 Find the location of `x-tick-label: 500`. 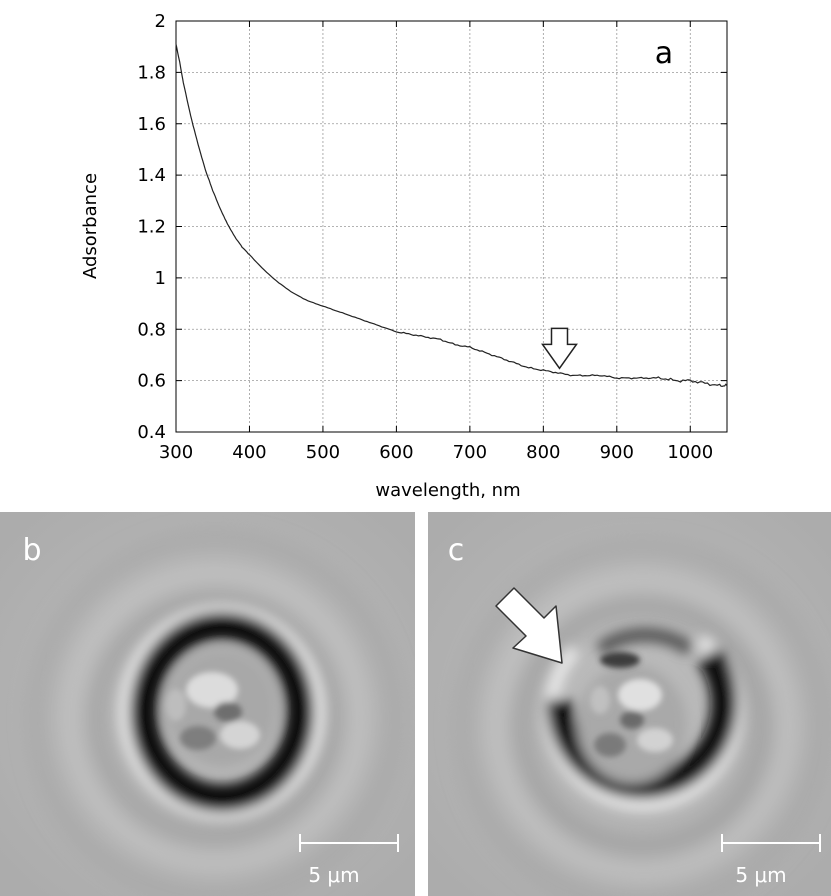

x-tick-label: 500 is located at coordinates (323, 452).